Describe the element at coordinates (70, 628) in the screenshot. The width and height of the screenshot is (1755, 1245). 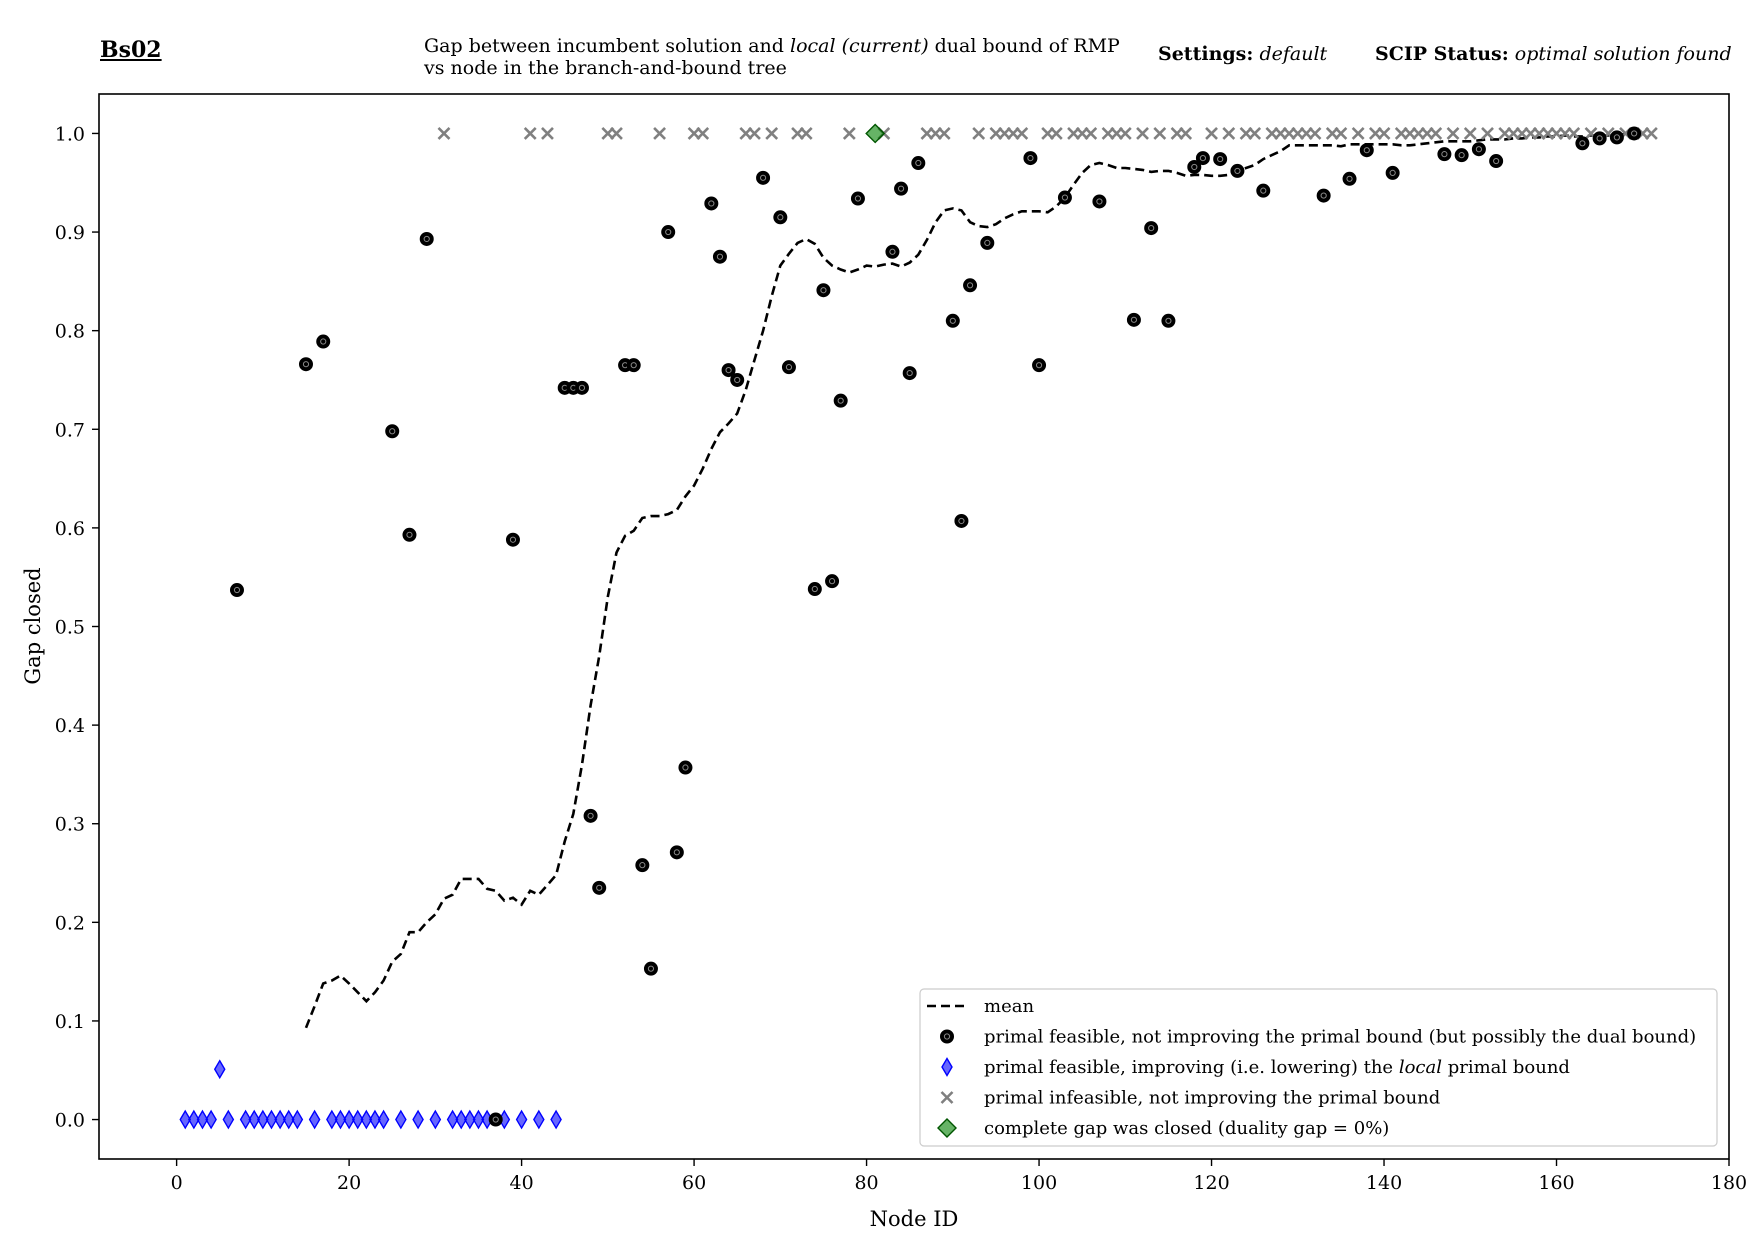
I see `y-tick-label: 0.5` at that location.